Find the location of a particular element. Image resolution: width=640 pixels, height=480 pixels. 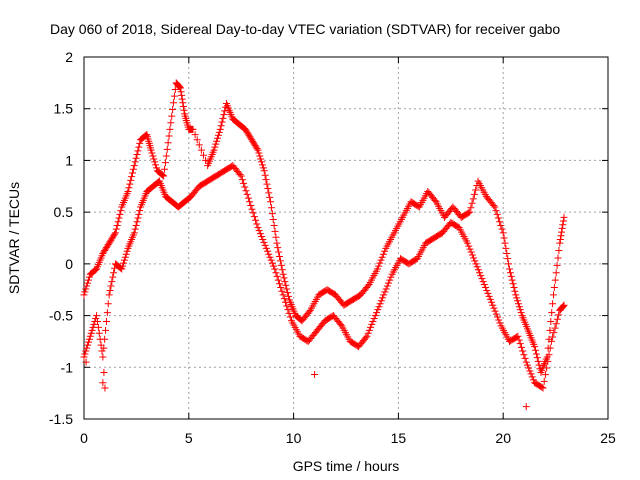

y-axis-label: SDTVAR / TECUs is located at coordinates (14, 238).